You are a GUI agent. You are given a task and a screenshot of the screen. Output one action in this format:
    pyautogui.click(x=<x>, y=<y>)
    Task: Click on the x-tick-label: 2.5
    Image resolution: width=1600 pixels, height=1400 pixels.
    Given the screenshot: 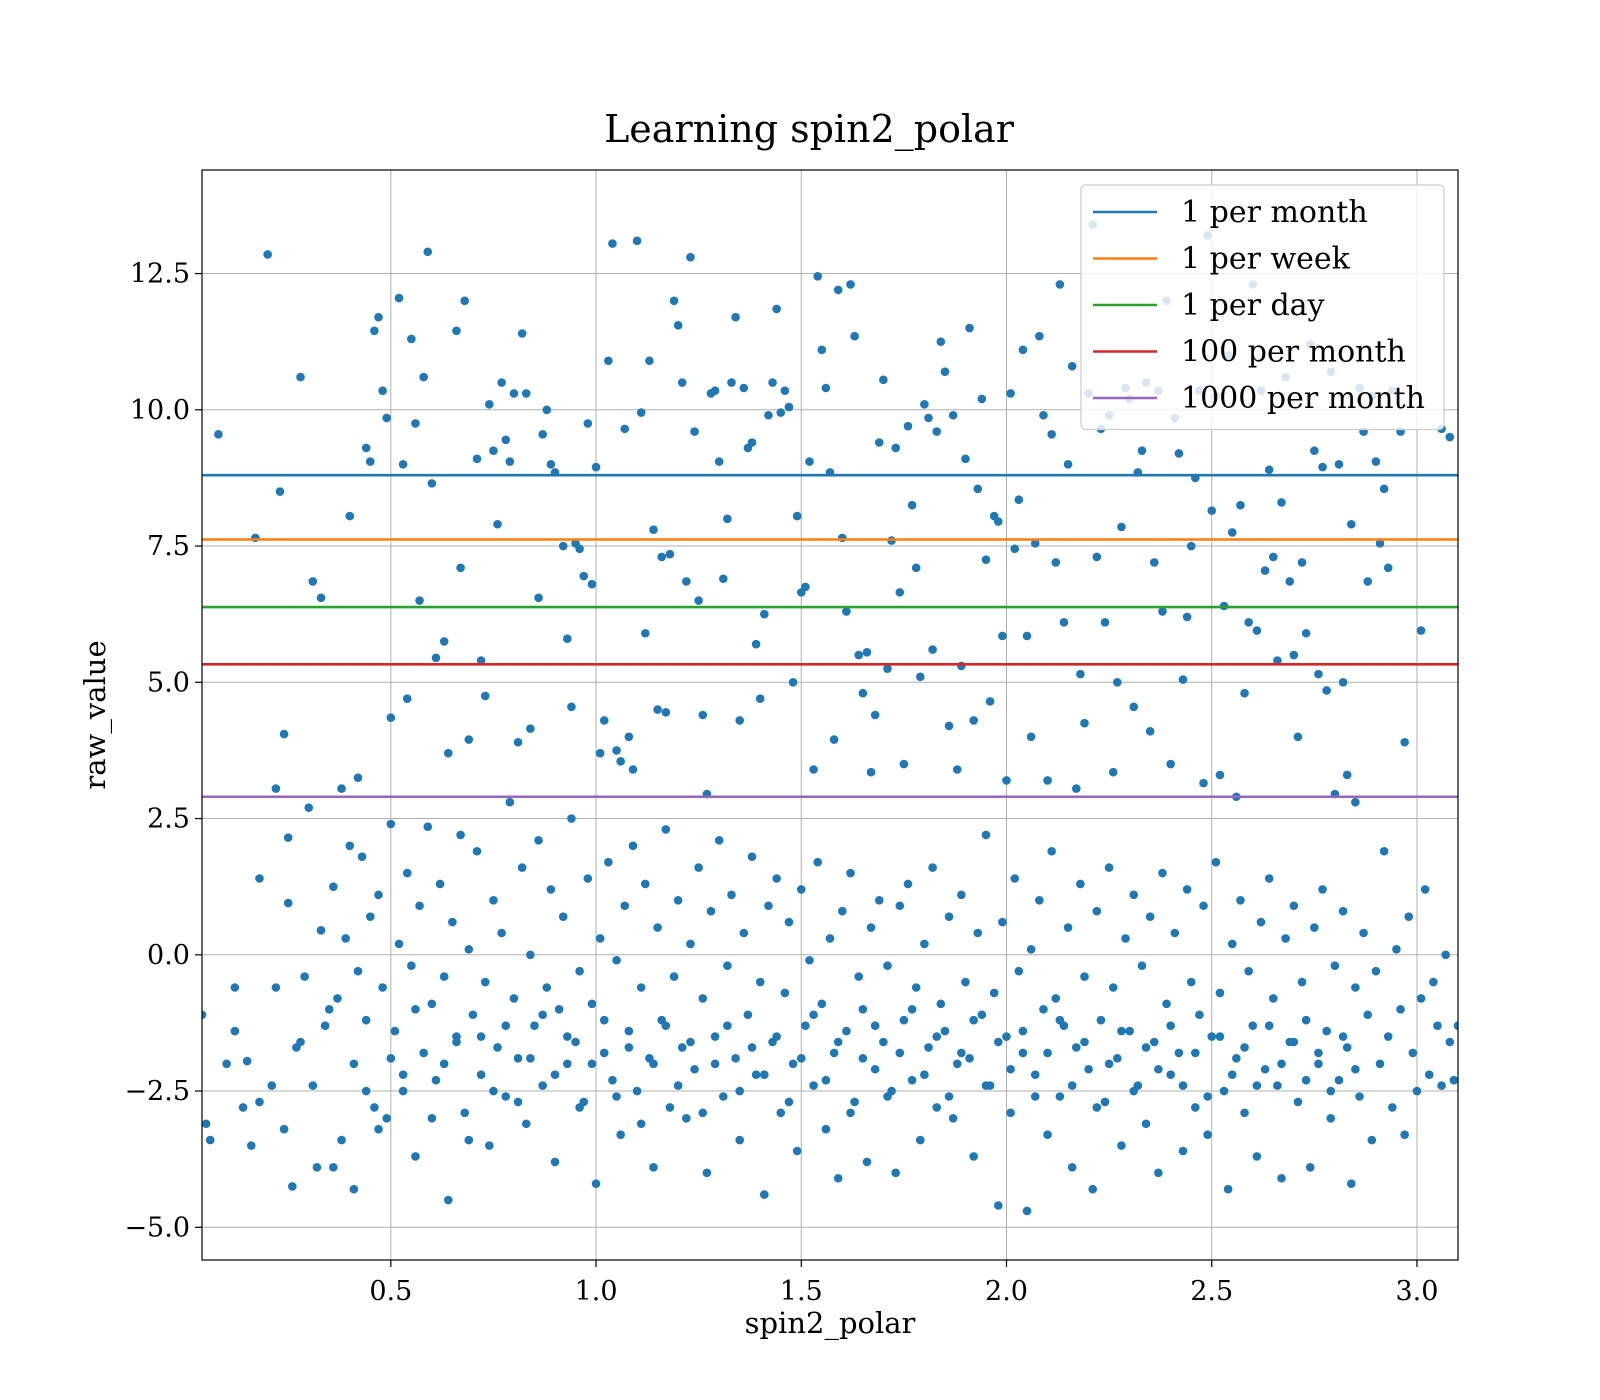 What is the action you would take?
    pyautogui.click(x=1211, y=1291)
    